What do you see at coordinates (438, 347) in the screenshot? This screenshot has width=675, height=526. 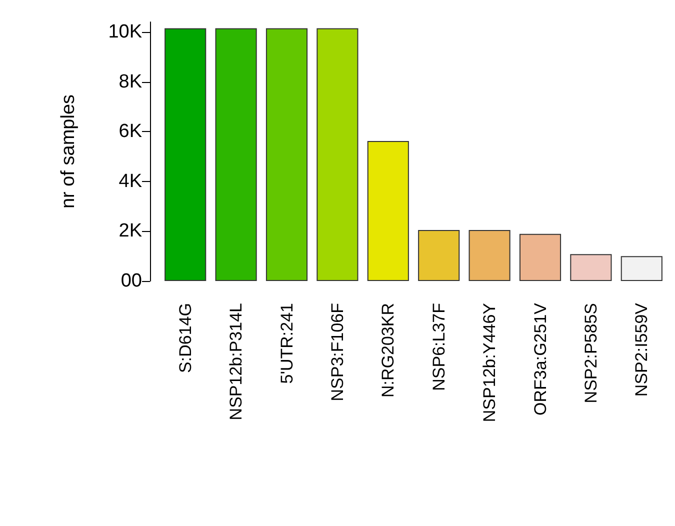 I see `x-tick-label: NSP6:L37F` at bounding box center [438, 347].